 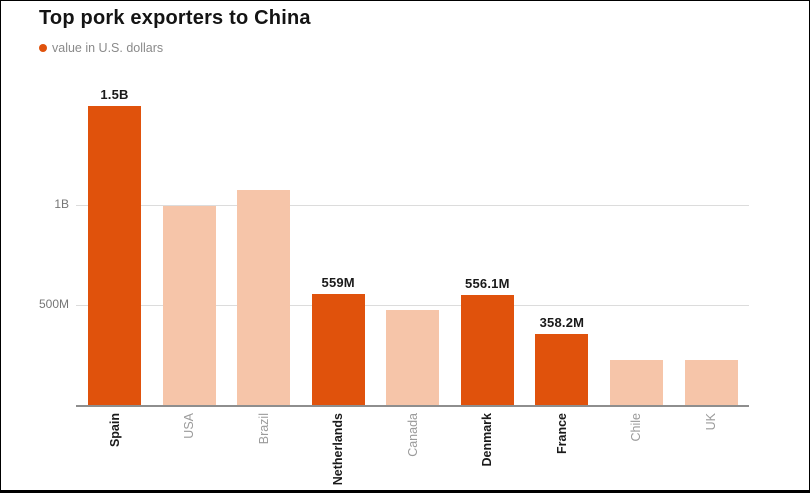 I want to click on x-axis-label-france: France, so click(x=561, y=433).